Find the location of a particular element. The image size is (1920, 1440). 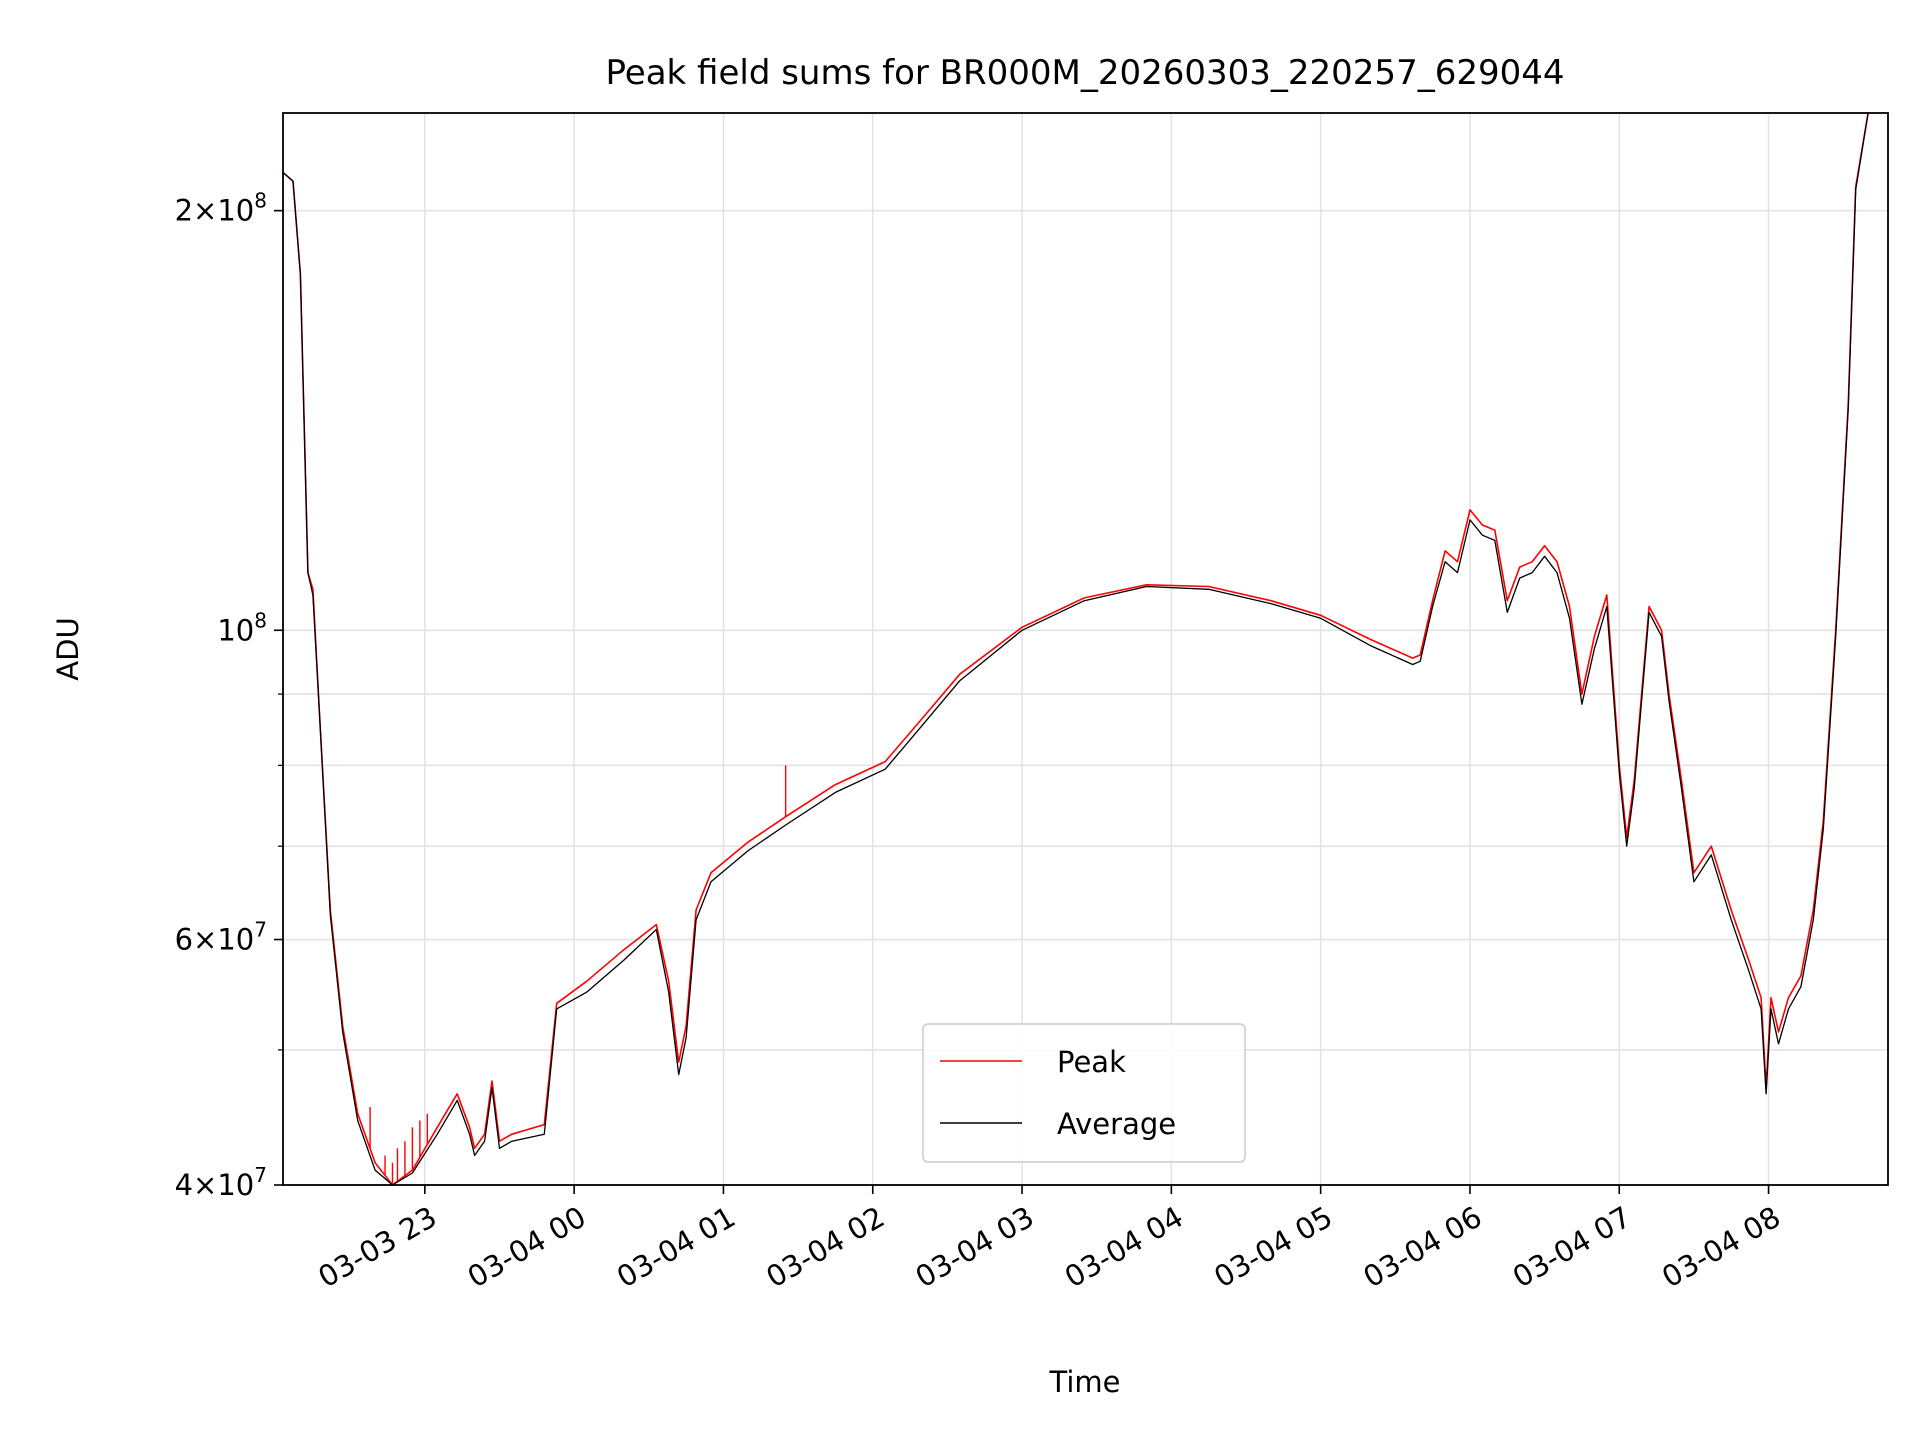

y-axis-label: ADU is located at coordinates (68, 648).